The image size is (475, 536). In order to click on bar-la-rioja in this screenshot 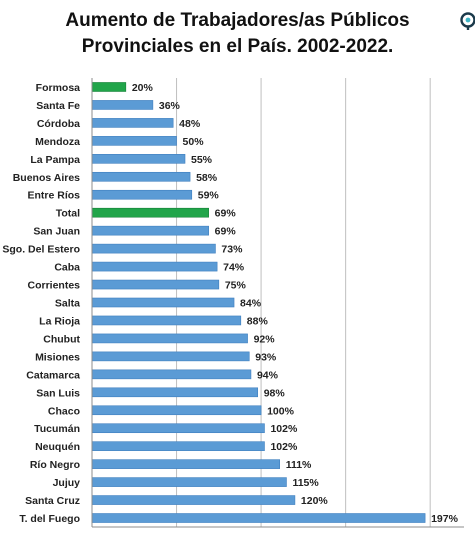, I will do `click(166, 320)`.